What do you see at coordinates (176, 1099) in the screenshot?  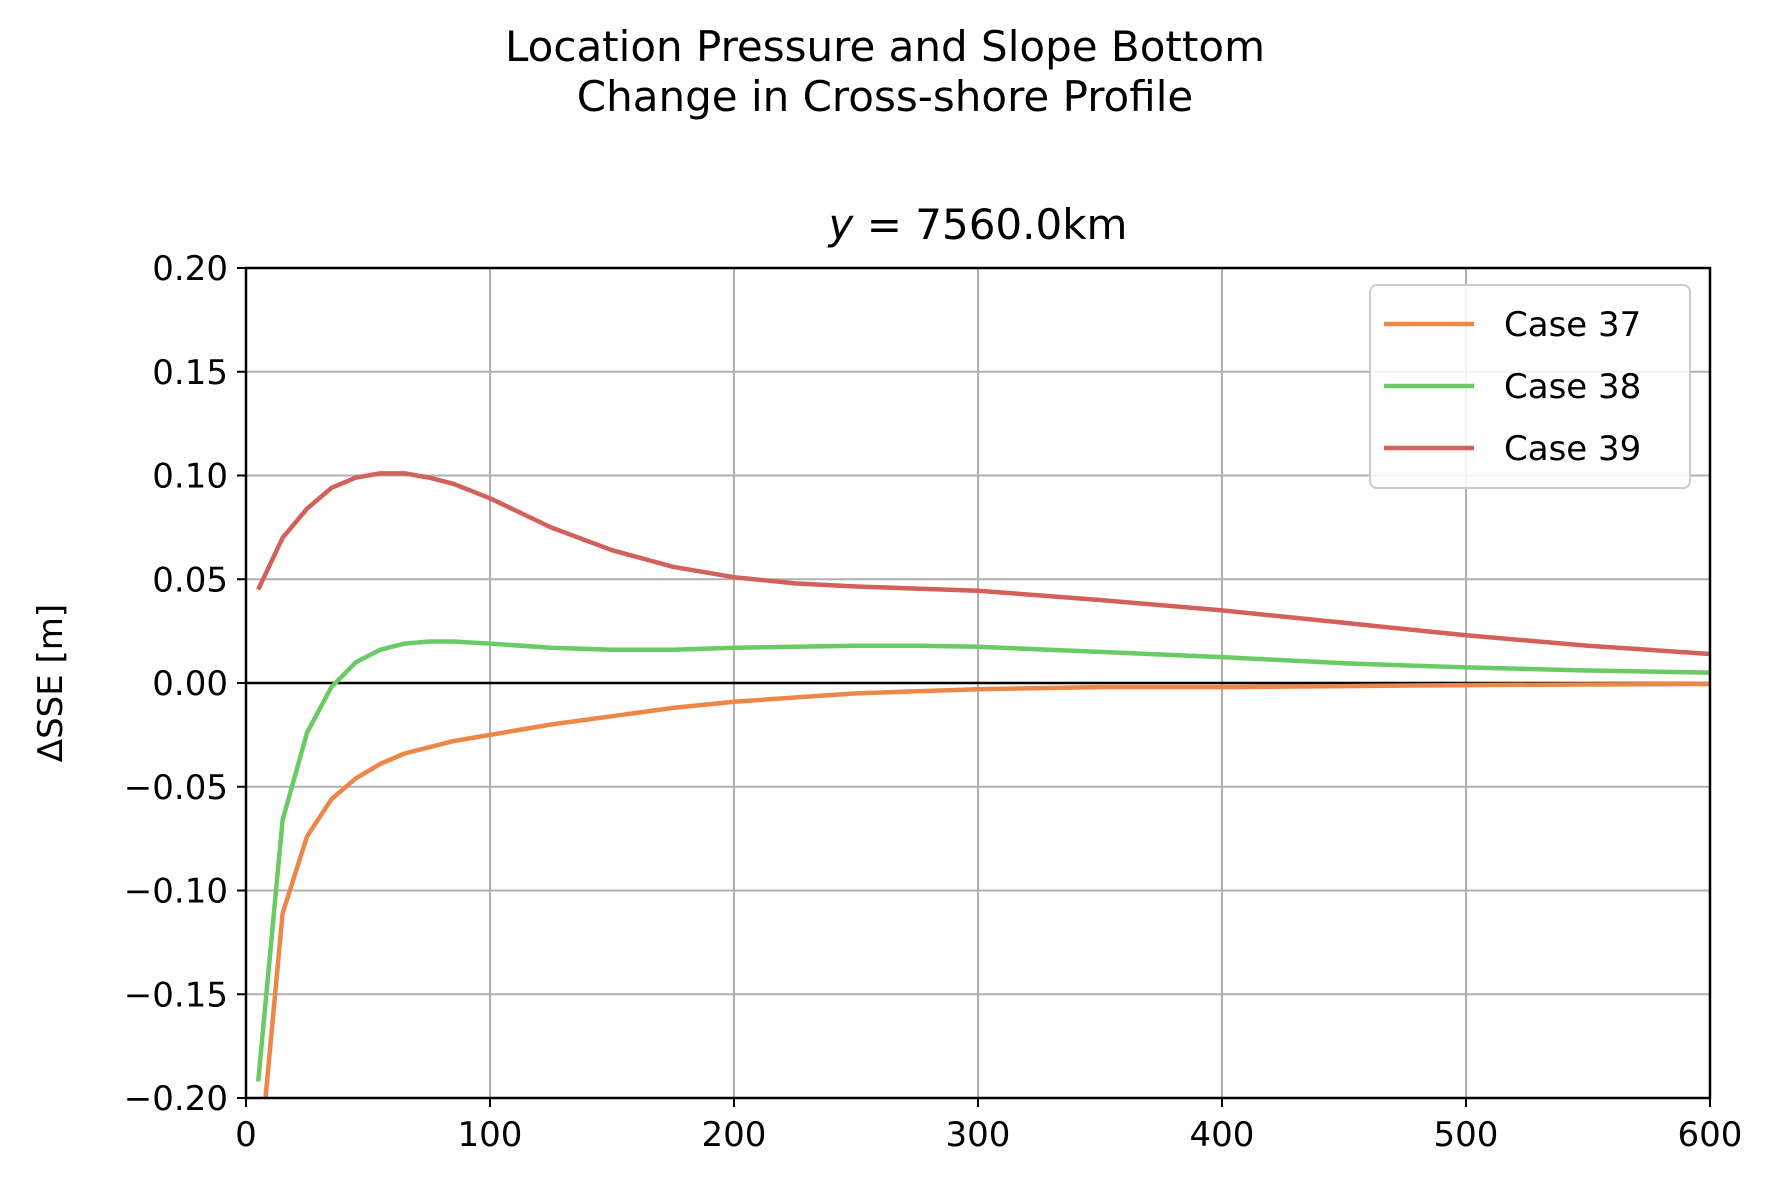 I see `y-tick-label: −0.20` at bounding box center [176, 1099].